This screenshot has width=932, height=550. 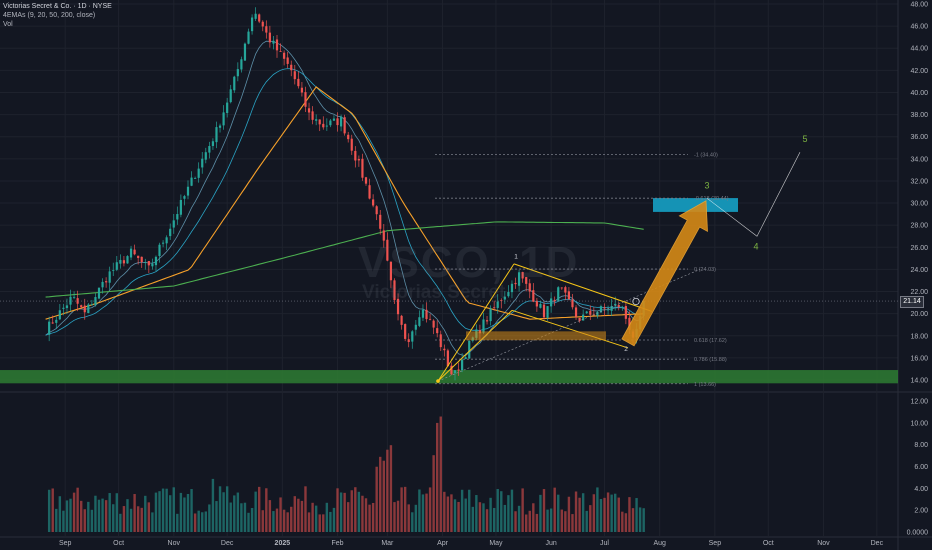 What do you see at coordinates (919, 423) in the screenshot?
I see `volume-tick-label: 10.00` at bounding box center [919, 423].